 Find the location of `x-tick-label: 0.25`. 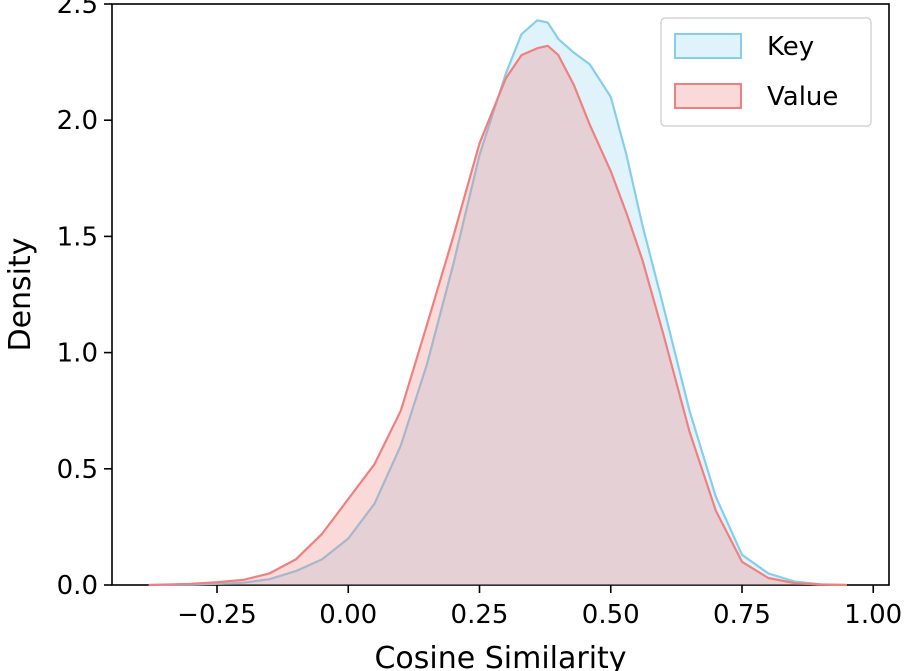

x-tick-label: 0.25 is located at coordinates (480, 615).